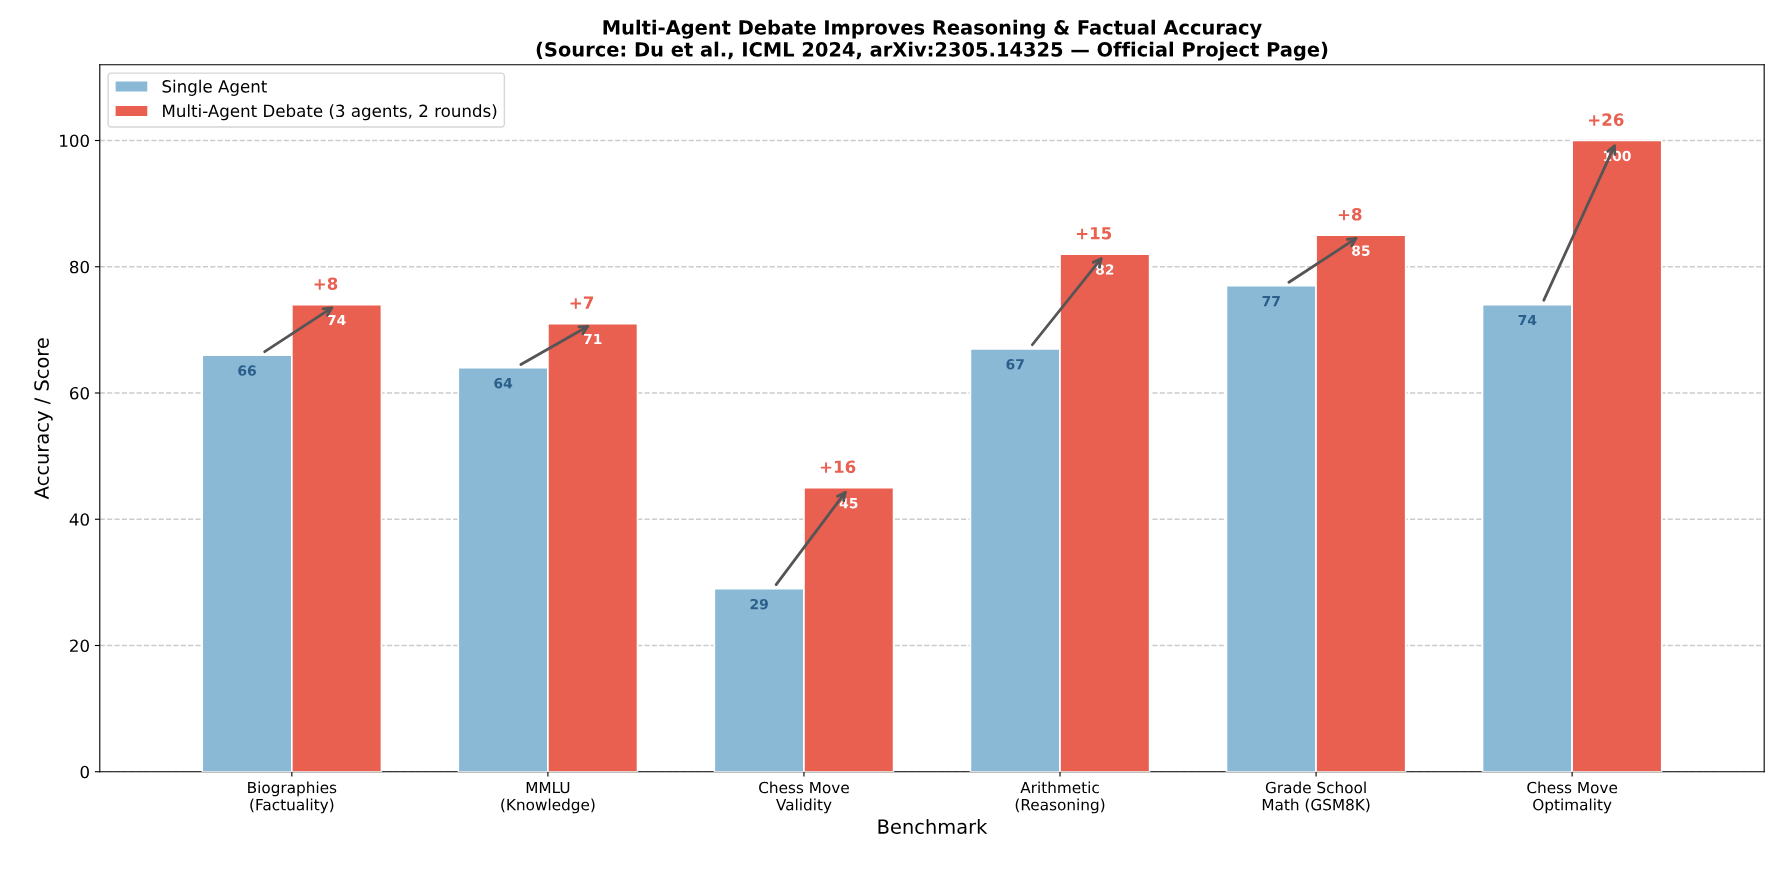 The width and height of the screenshot is (1782, 875). I want to click on x-tick-label: Arithmetic (Reasoning), so click(1060, 797).